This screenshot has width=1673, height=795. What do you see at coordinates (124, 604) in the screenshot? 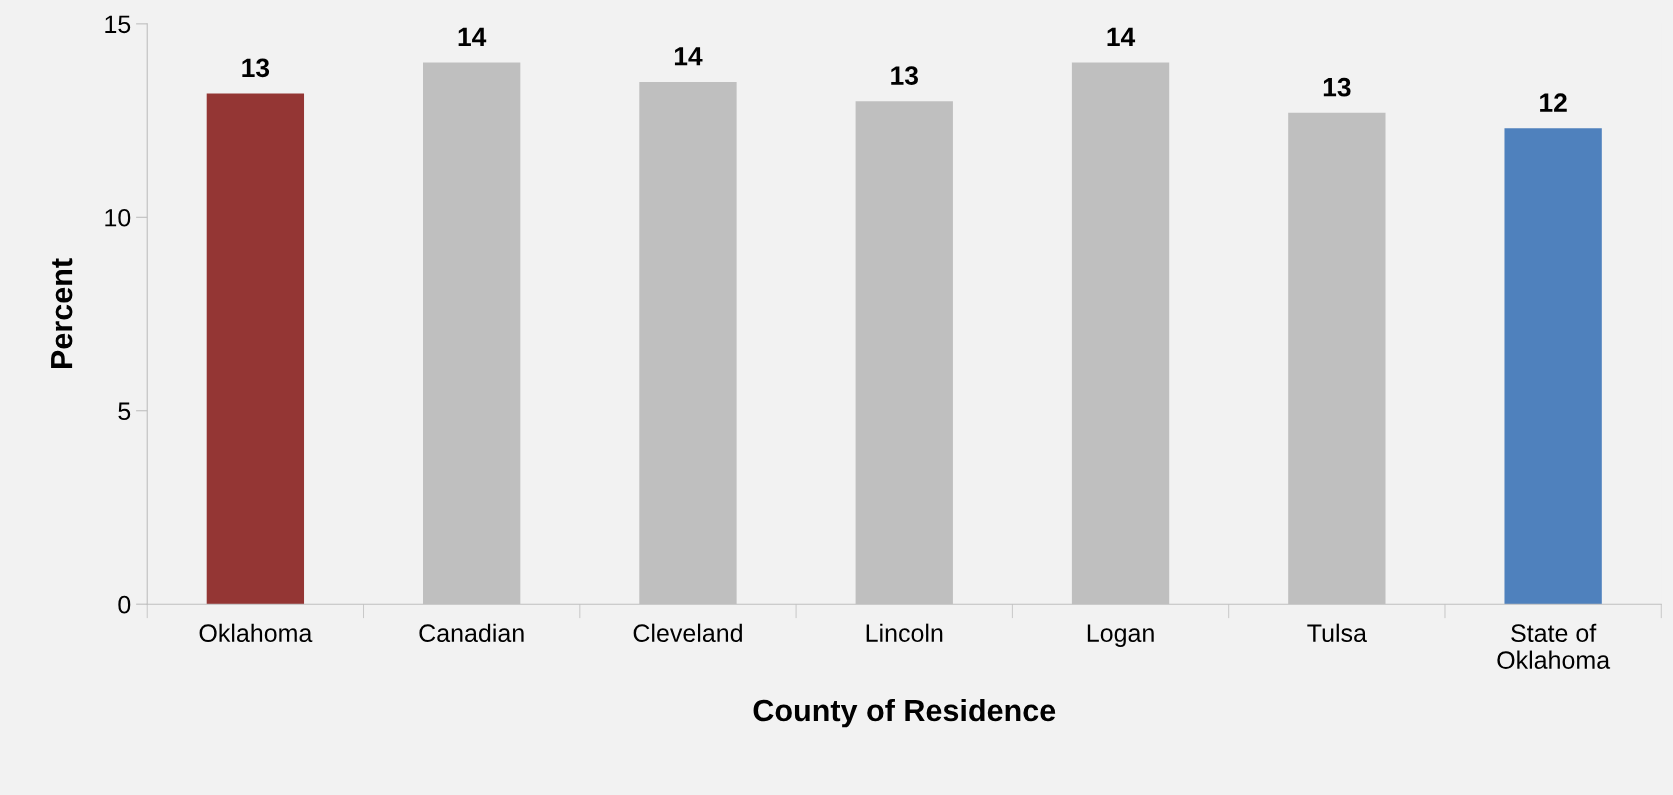
I see `y-tick-label: 0` at bounding box center [124, 604].